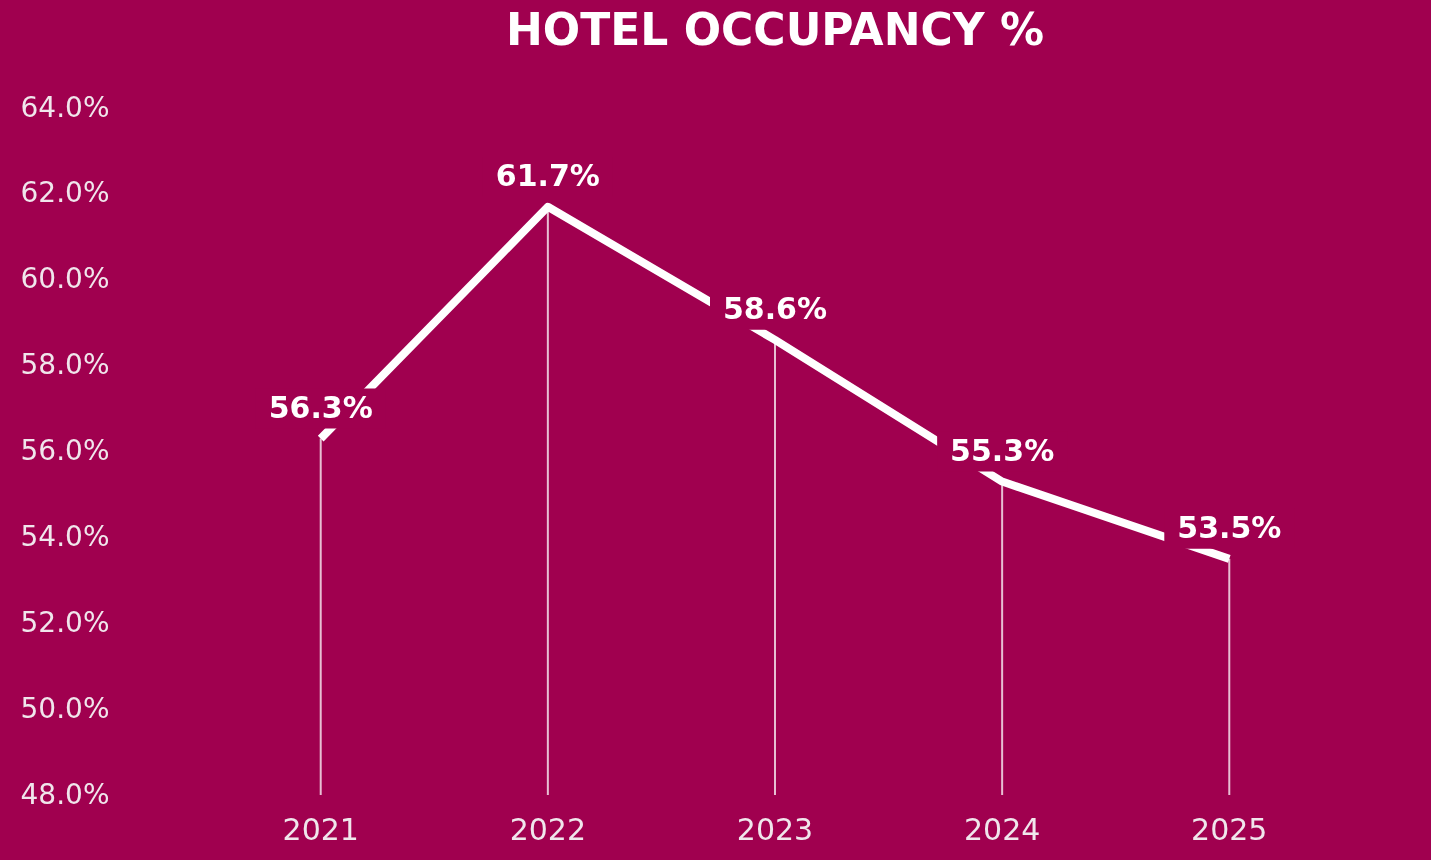  Describe the element at coordinates (548, 829) in the screenshot. I see `x-tick-label: 2022` at that location.